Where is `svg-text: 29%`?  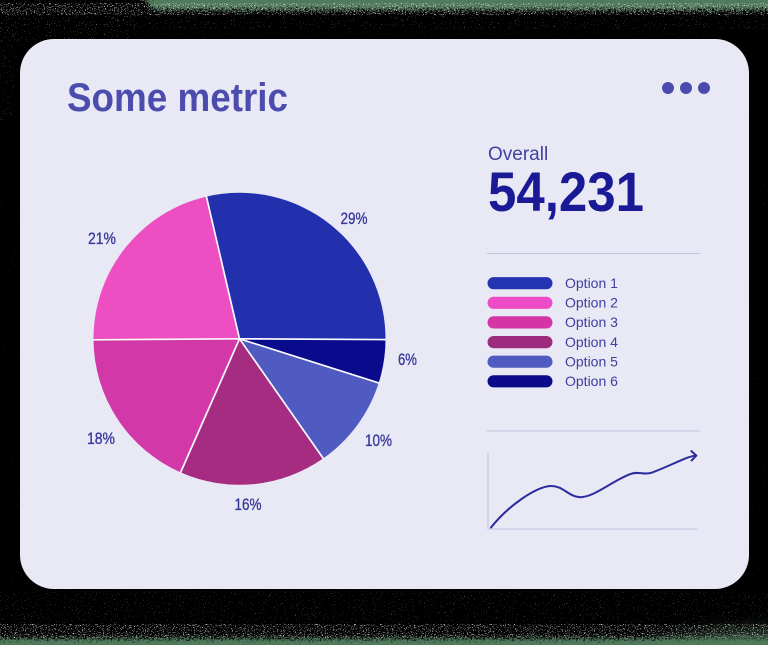
svg-text: 29% is located at coordinates (354, 218).